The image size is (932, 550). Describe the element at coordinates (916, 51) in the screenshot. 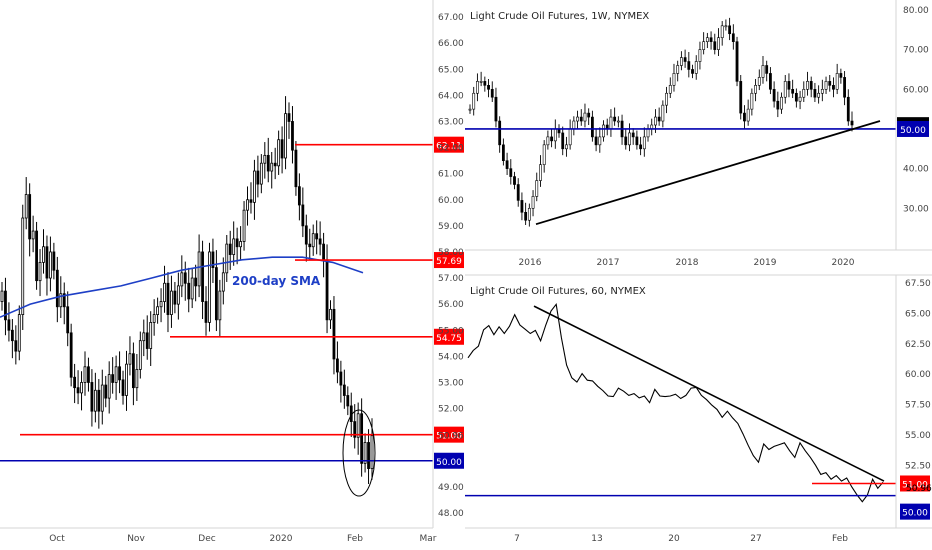

I see `weekly-y-tick-label: 70.00` at that location.